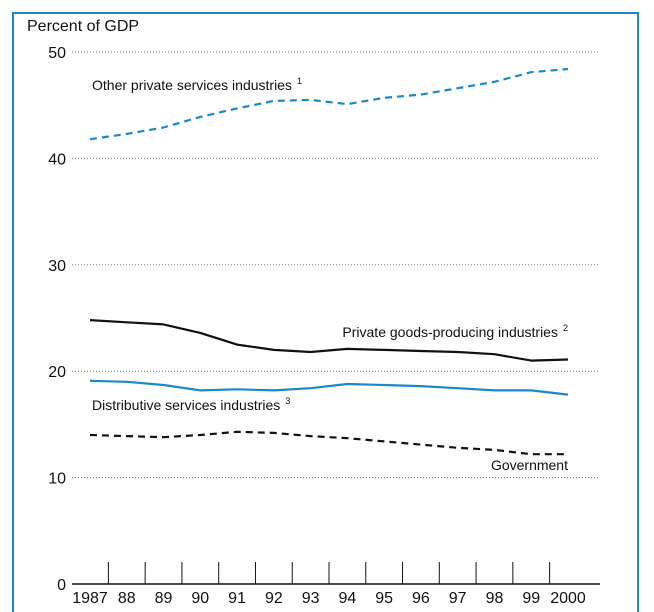 The height and width of the screenshot is (612, 654). I want to click on y-tick-label-50: 50, so click(57, 53).